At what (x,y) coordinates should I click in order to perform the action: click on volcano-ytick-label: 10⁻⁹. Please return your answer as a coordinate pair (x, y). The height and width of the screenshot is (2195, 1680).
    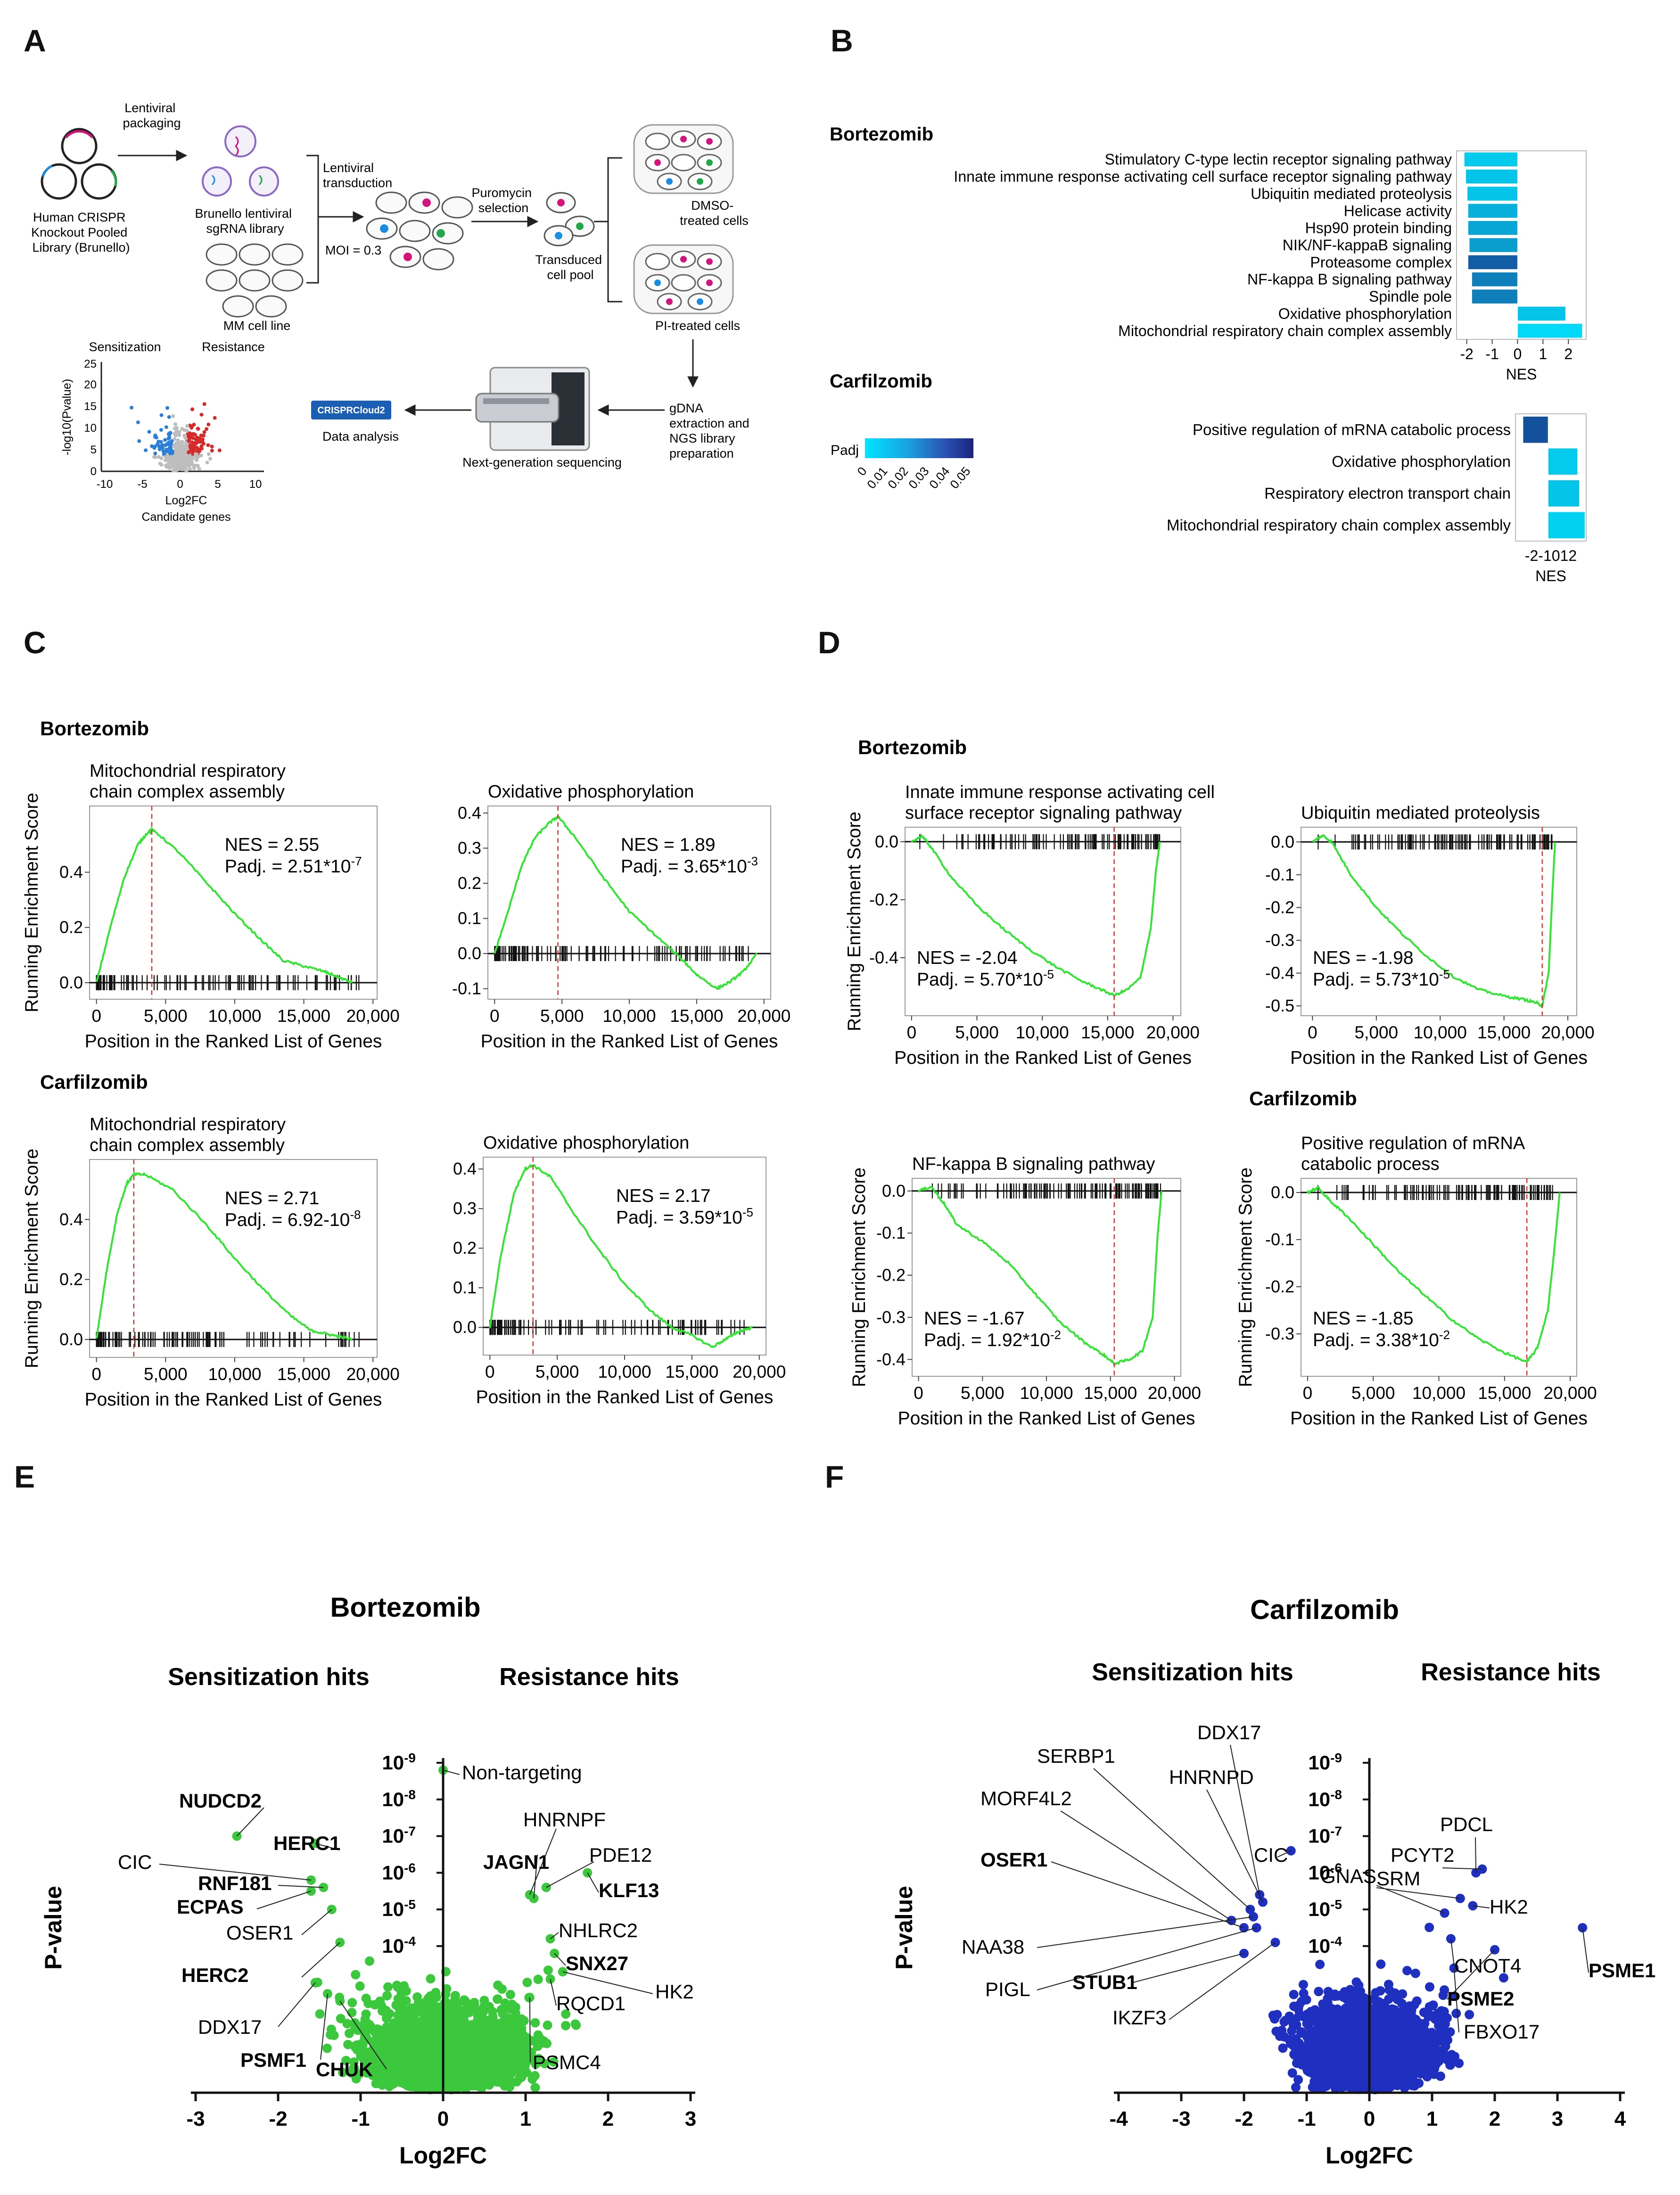
    Looking at the image, I should click on (399, 1762).